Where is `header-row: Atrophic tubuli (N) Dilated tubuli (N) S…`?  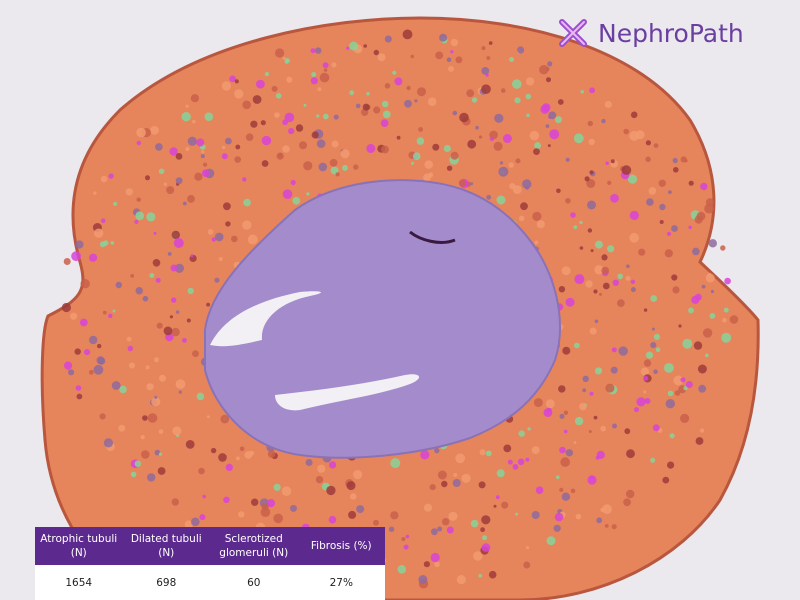 header-row: Atrophic tubuli (N) Dilated tubuli (N) S… is located at coordinates (210, 546).